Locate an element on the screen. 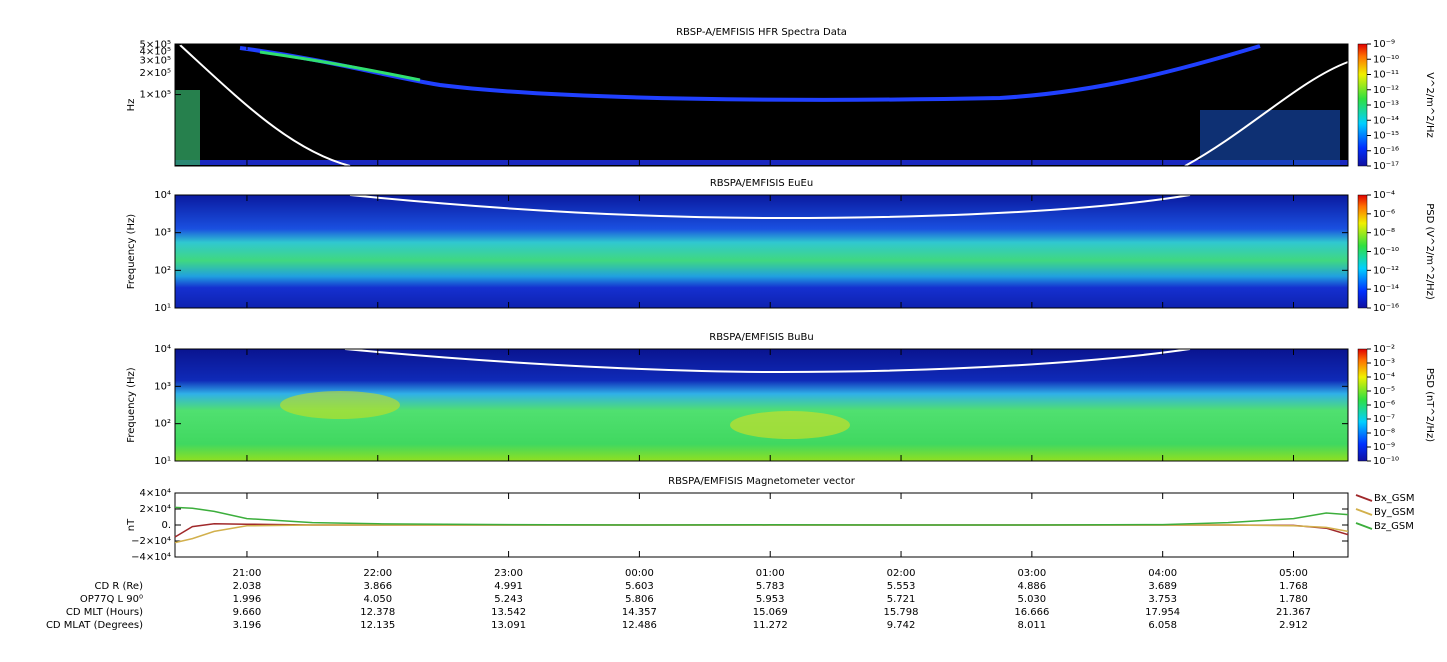  y-tick-label: 10² is located at coordinates (162, 424).